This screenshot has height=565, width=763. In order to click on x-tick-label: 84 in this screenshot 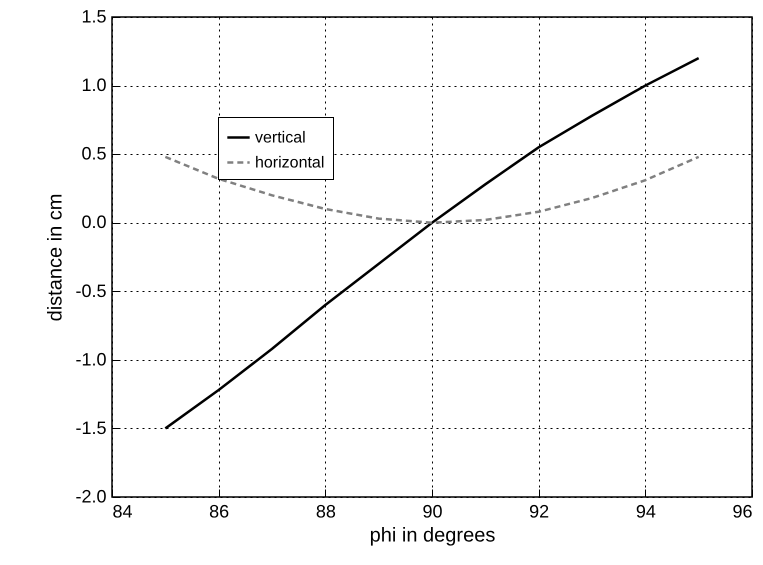, I will do `click(122, 512)`.